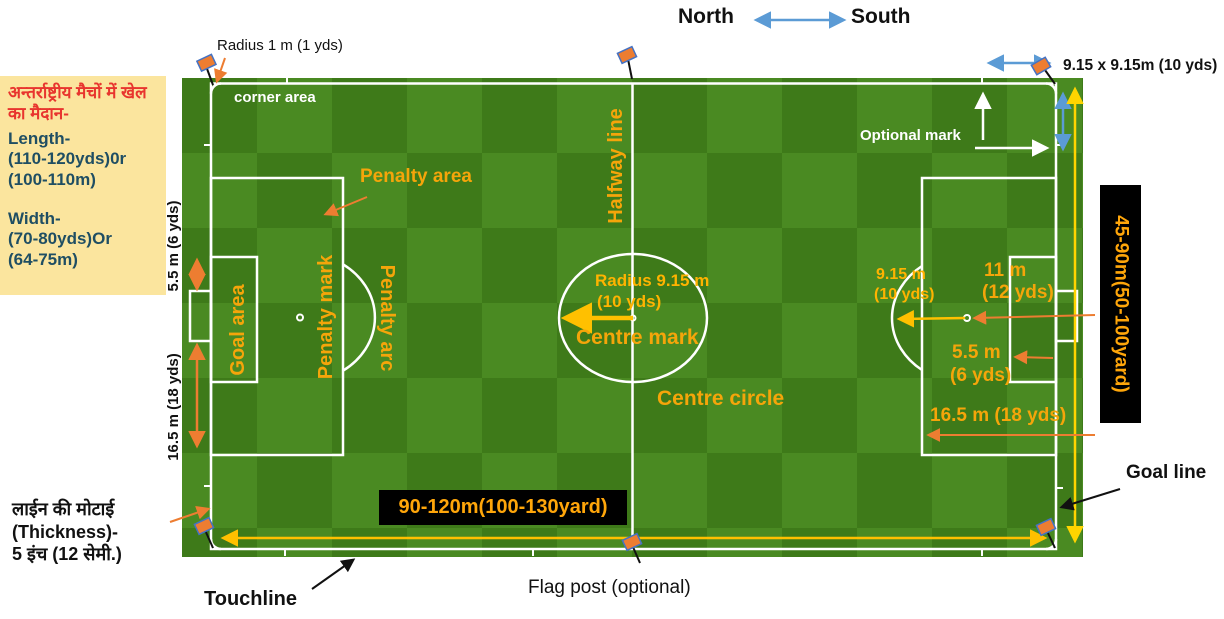 The height and width of the screenshot is (619, 1224). What do you see at coordinates (39, 138) in the screenshot?
I see `length-label: Length-` at bounding box center [39, 138].